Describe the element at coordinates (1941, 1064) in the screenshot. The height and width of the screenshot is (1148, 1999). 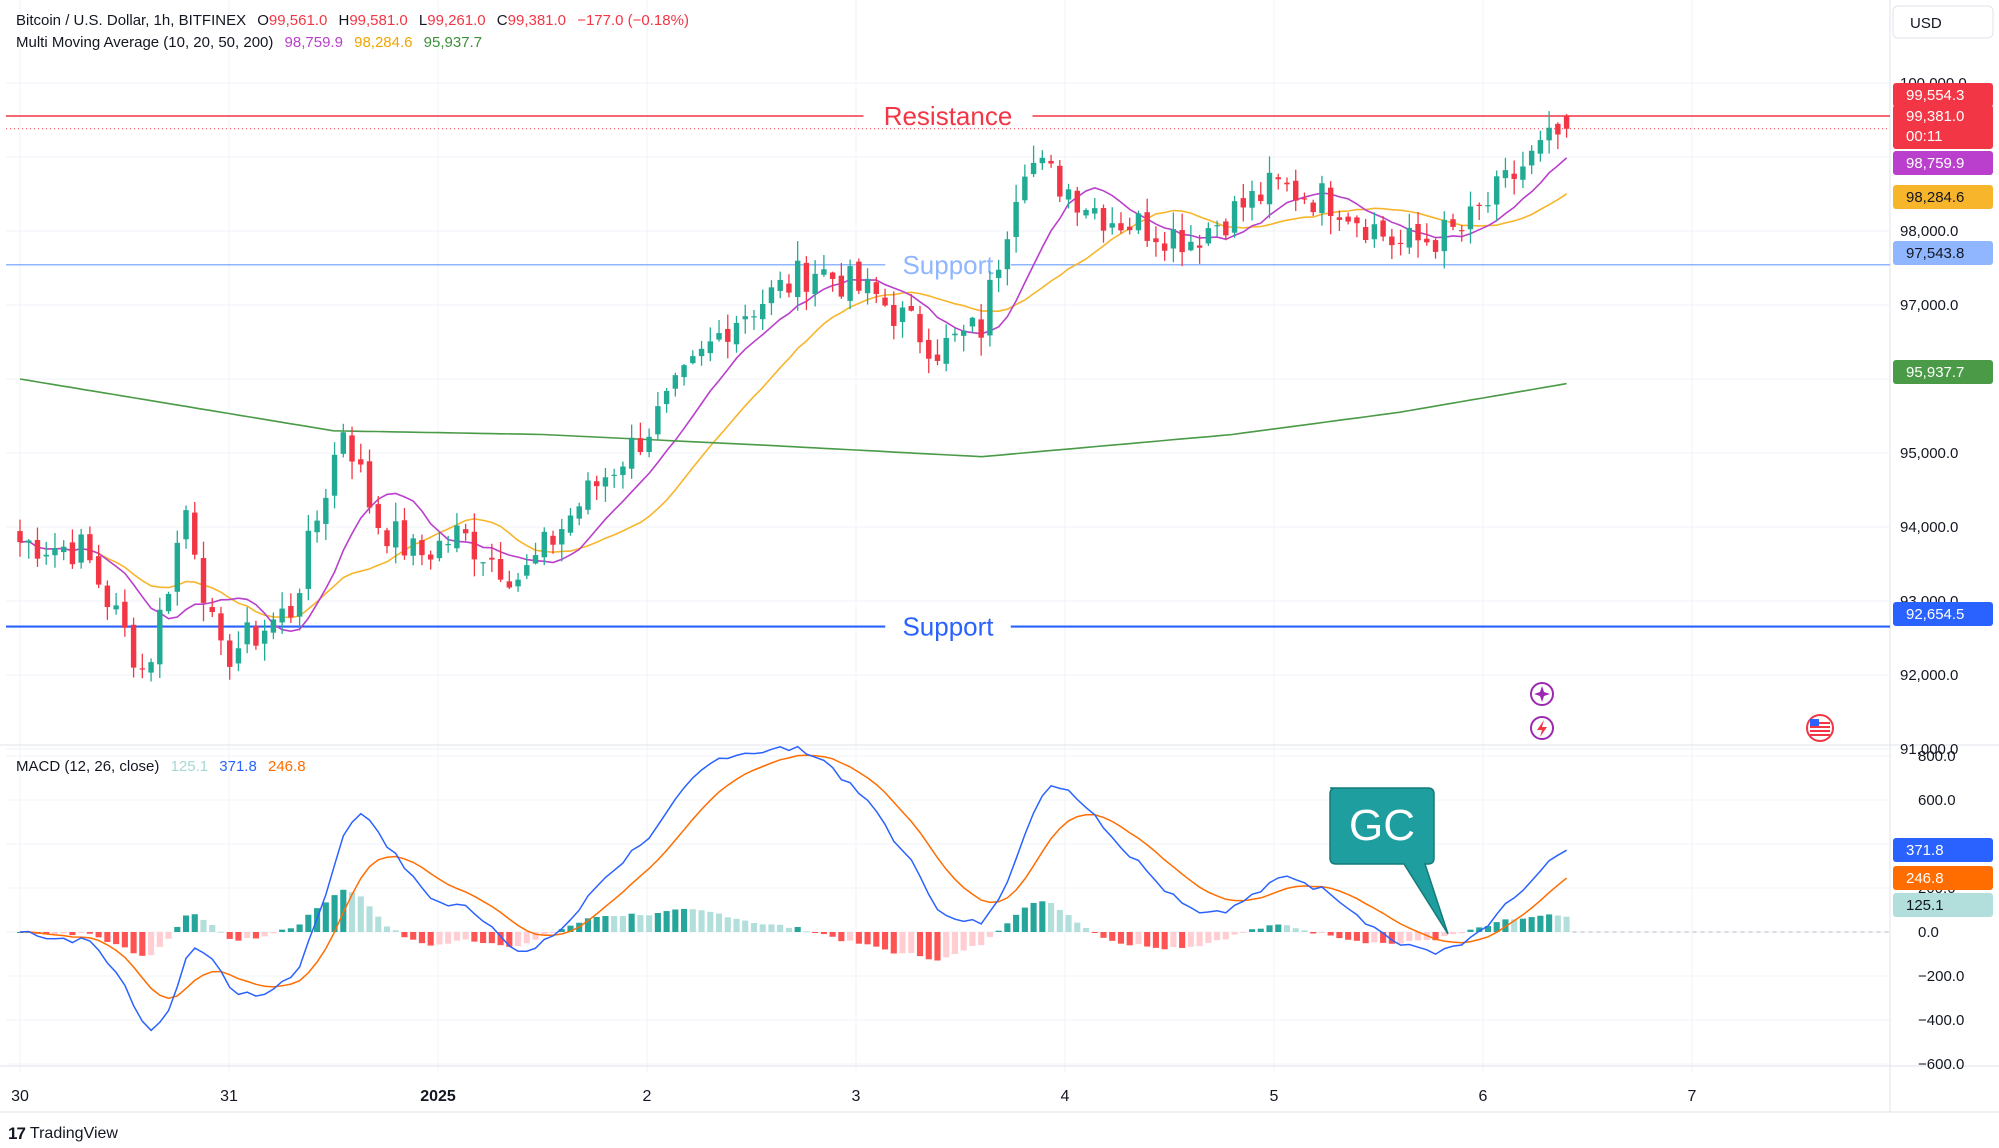
I see `macd-axis-tick: −600.0` at that location.